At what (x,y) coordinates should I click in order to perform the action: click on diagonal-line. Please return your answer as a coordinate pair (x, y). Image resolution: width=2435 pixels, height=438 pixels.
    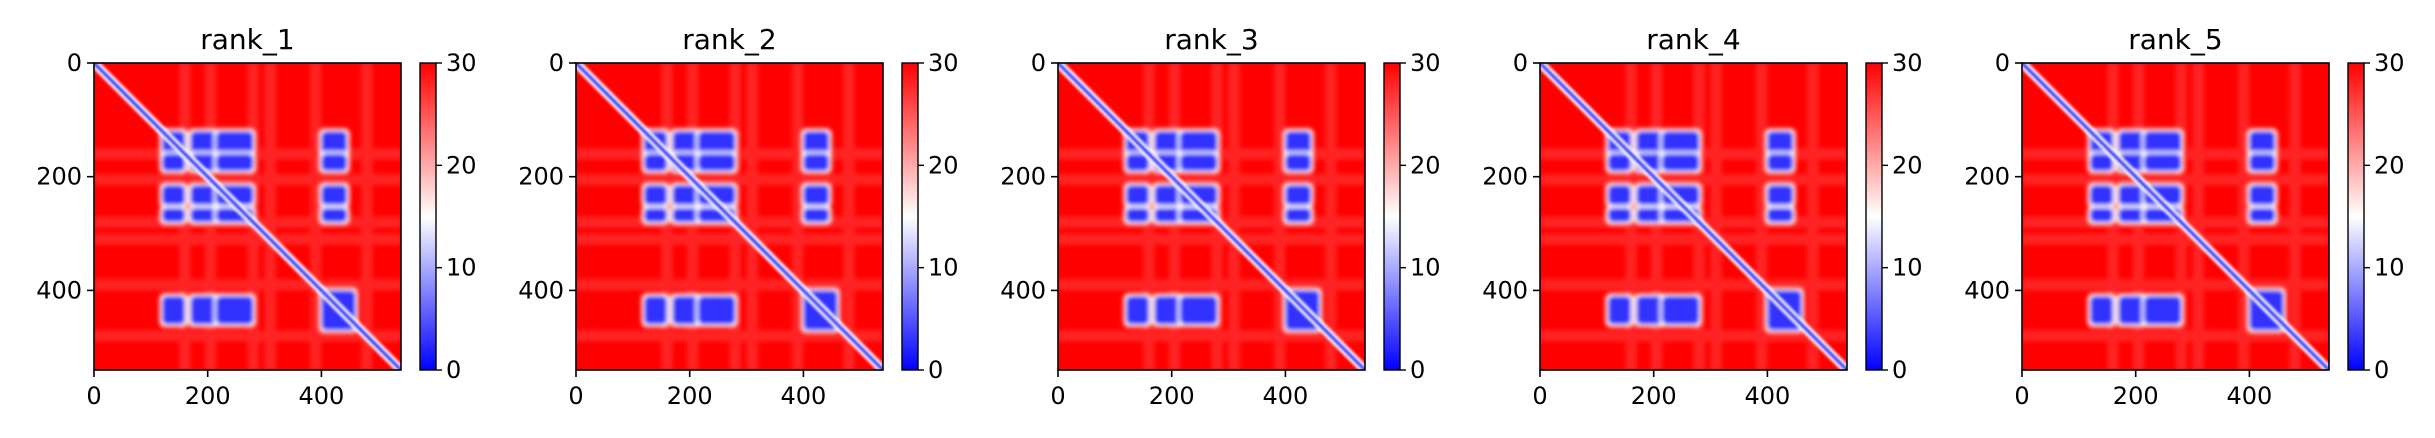
    Looking at the image, I should click on (2175, 216).